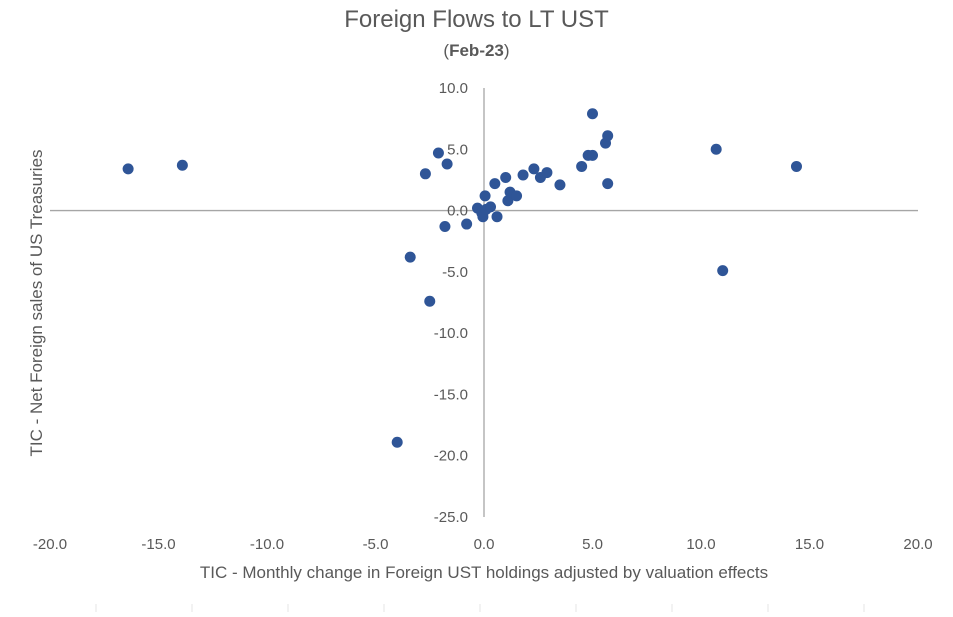 The width and height of the screenshot is (953, 617). What do you see at coordinates (36, 302) in the screenshot?
I see `y-axis-title: TIC - Net Foreign sales of US Treasuries` at bounding box center [36, 302].